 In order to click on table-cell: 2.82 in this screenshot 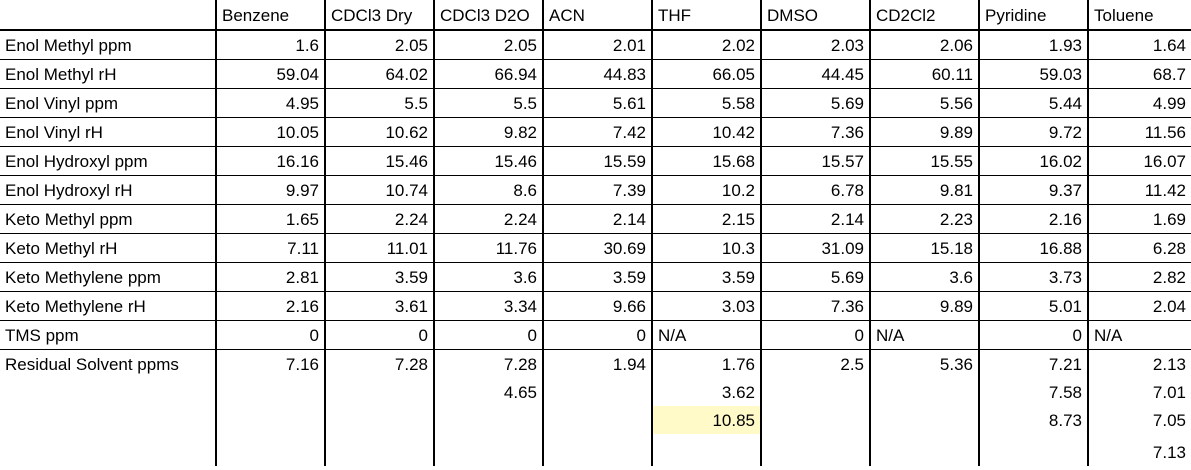, I will do `click(1139, 277)`.